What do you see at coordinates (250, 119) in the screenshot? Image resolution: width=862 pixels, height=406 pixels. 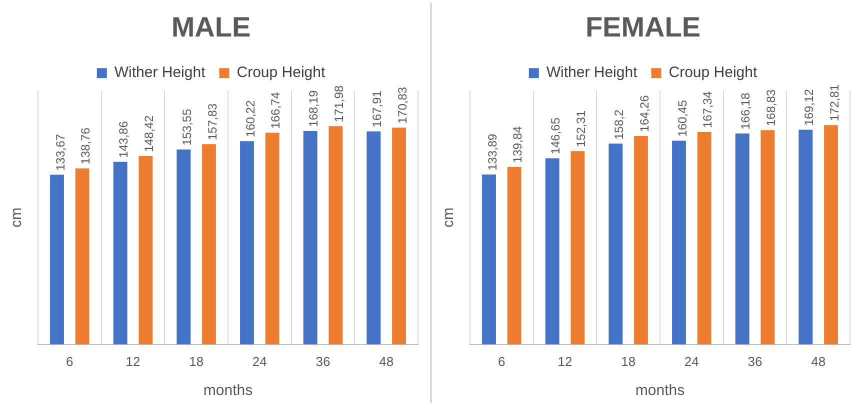 I see `data-label: 160,22` at bounding box center [250, 119].